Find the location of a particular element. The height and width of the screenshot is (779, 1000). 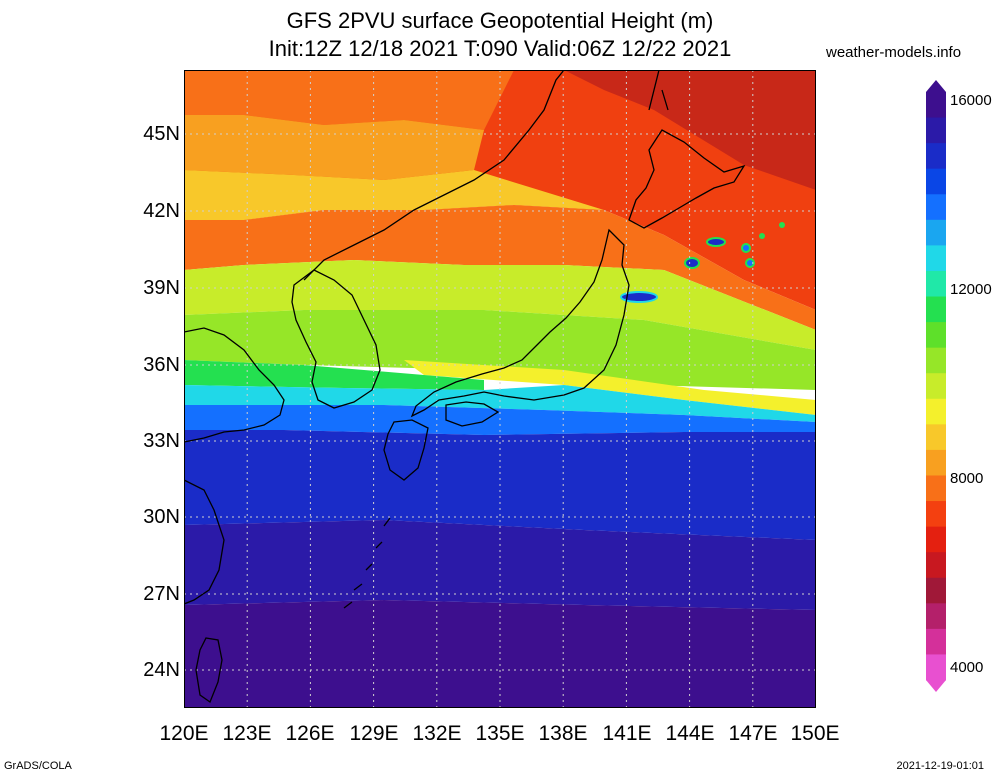

lon-label-132e: 132E is located at coordinates (437, 733).